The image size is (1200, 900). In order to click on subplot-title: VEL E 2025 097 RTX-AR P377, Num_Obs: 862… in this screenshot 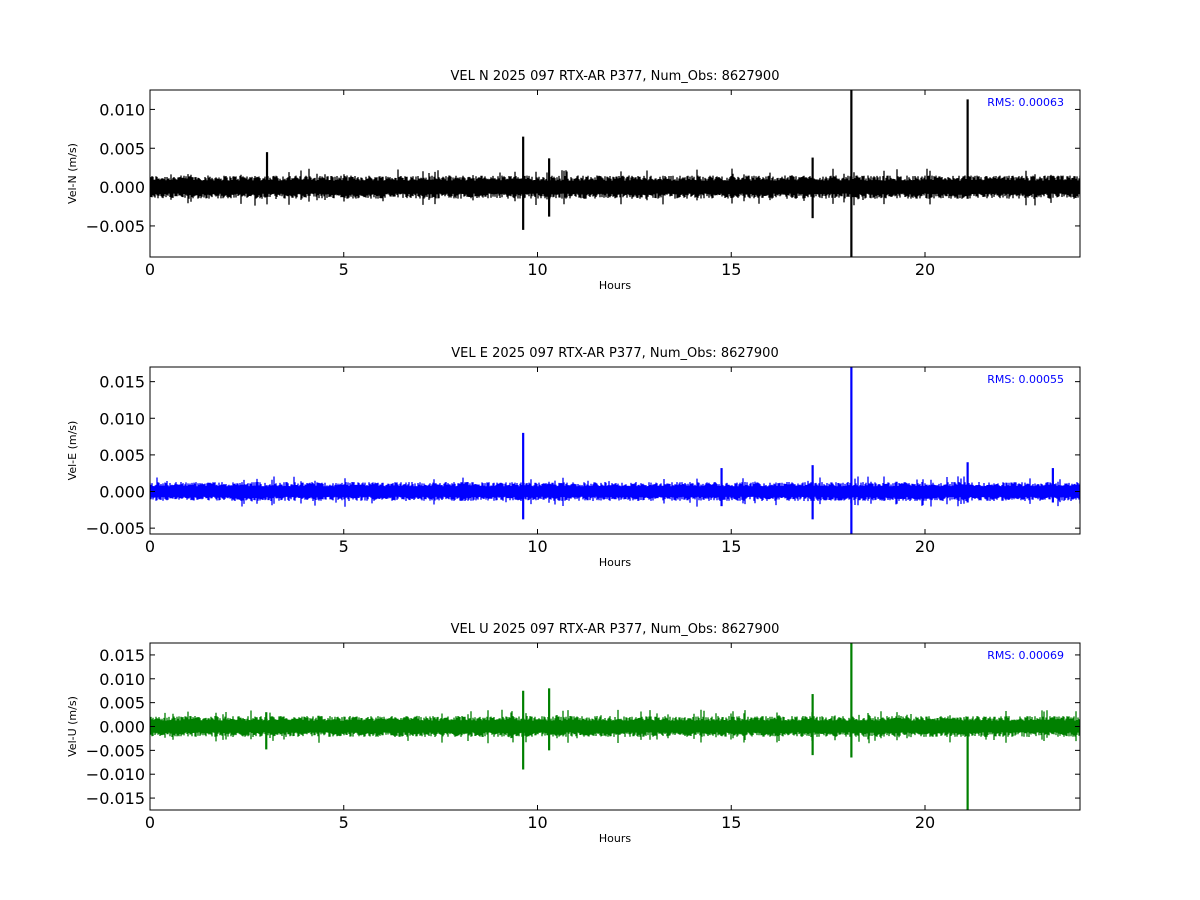, I will do `click(614, 353)`.